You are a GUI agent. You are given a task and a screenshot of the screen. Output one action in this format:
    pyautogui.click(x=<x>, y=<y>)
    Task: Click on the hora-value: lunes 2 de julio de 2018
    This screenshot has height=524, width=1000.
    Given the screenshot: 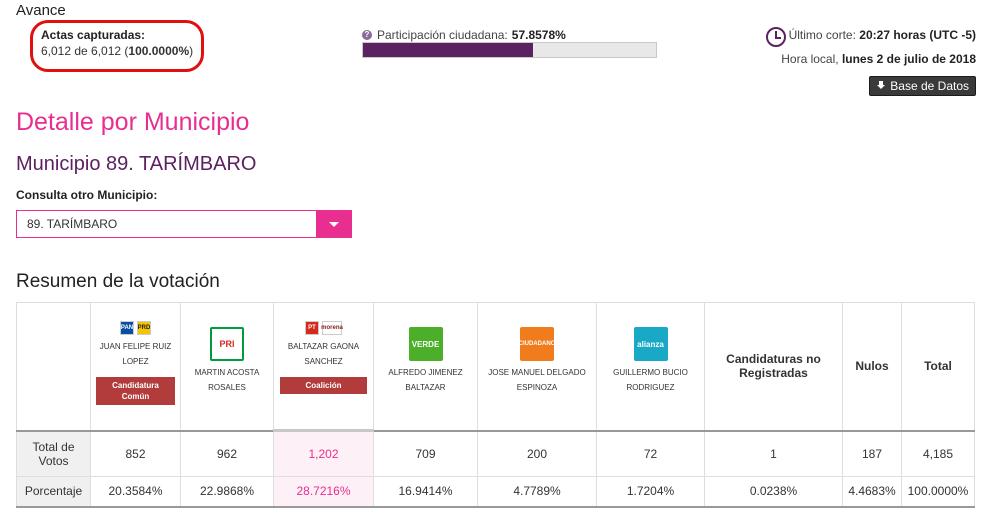 What is the action you would take?
    pyautogui.click(x=908, y=59)
    